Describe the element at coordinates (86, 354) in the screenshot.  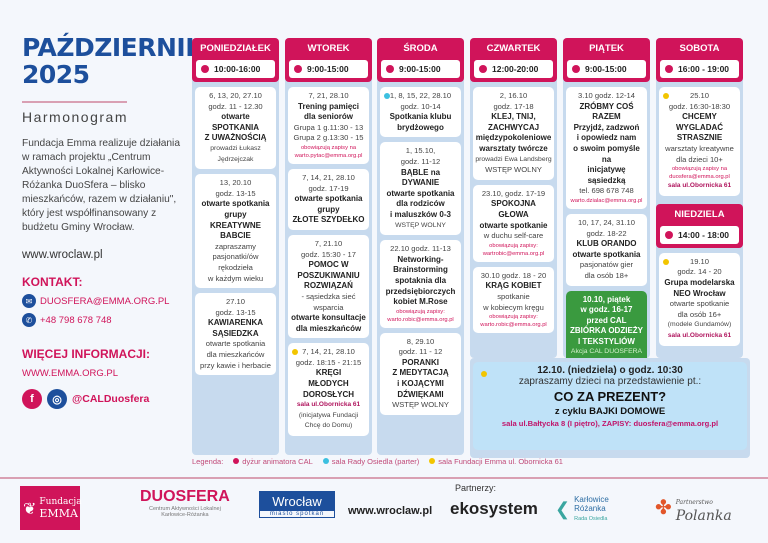
I see `more-info-heading: WIĘCEJ INFORMACJI:` at that location.